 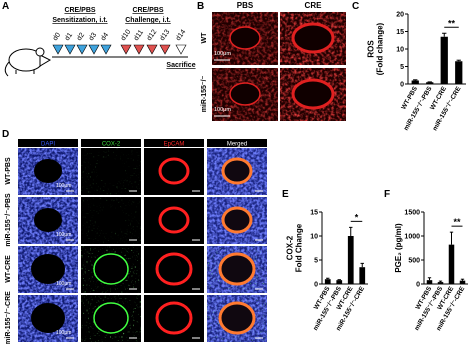 I want to click on day-label: d12, so click(x=152, y=35).